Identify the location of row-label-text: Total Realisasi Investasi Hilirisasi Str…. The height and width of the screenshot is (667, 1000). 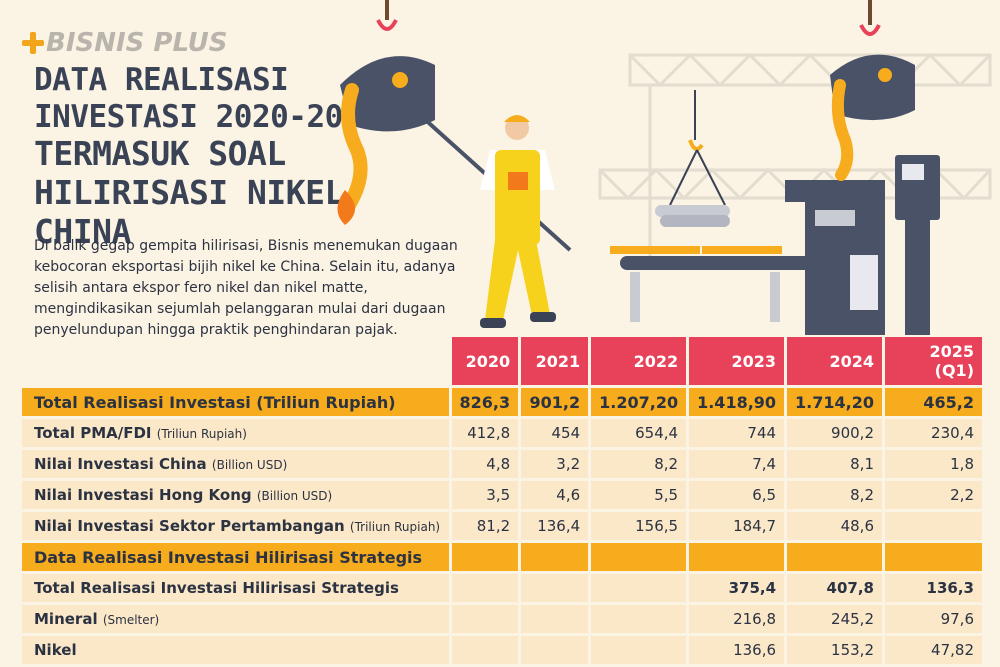
(216, 588).